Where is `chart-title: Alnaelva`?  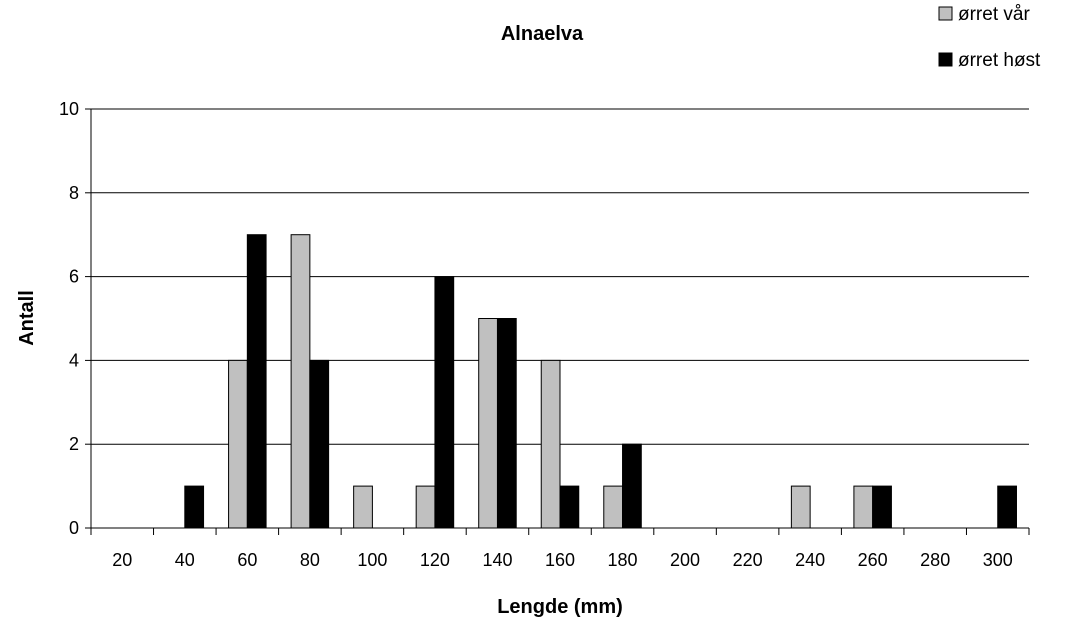
chart-title: Alnaelva is located at coordinates (542, 34).